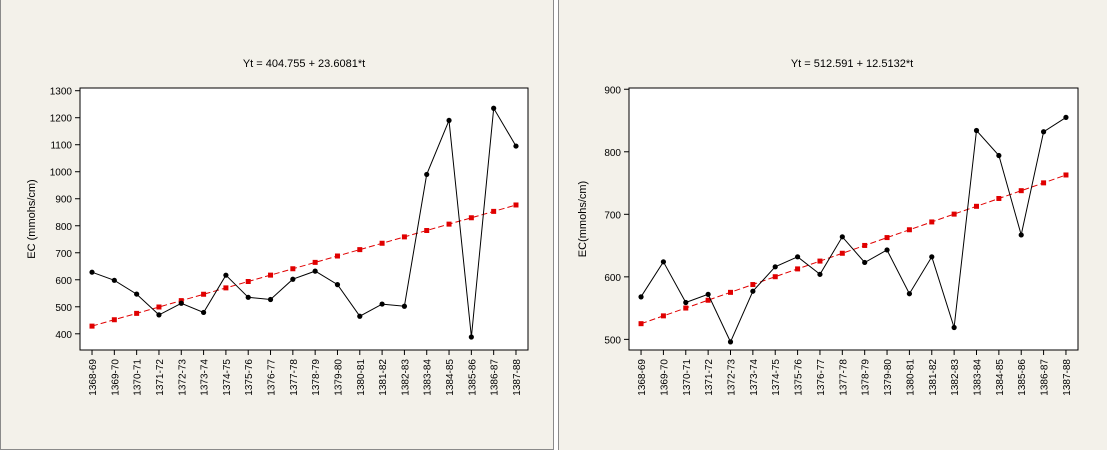 The width and height of the screenshot is (1107, 455). I want to click on y-tick-label: 600, so click(612, 278).